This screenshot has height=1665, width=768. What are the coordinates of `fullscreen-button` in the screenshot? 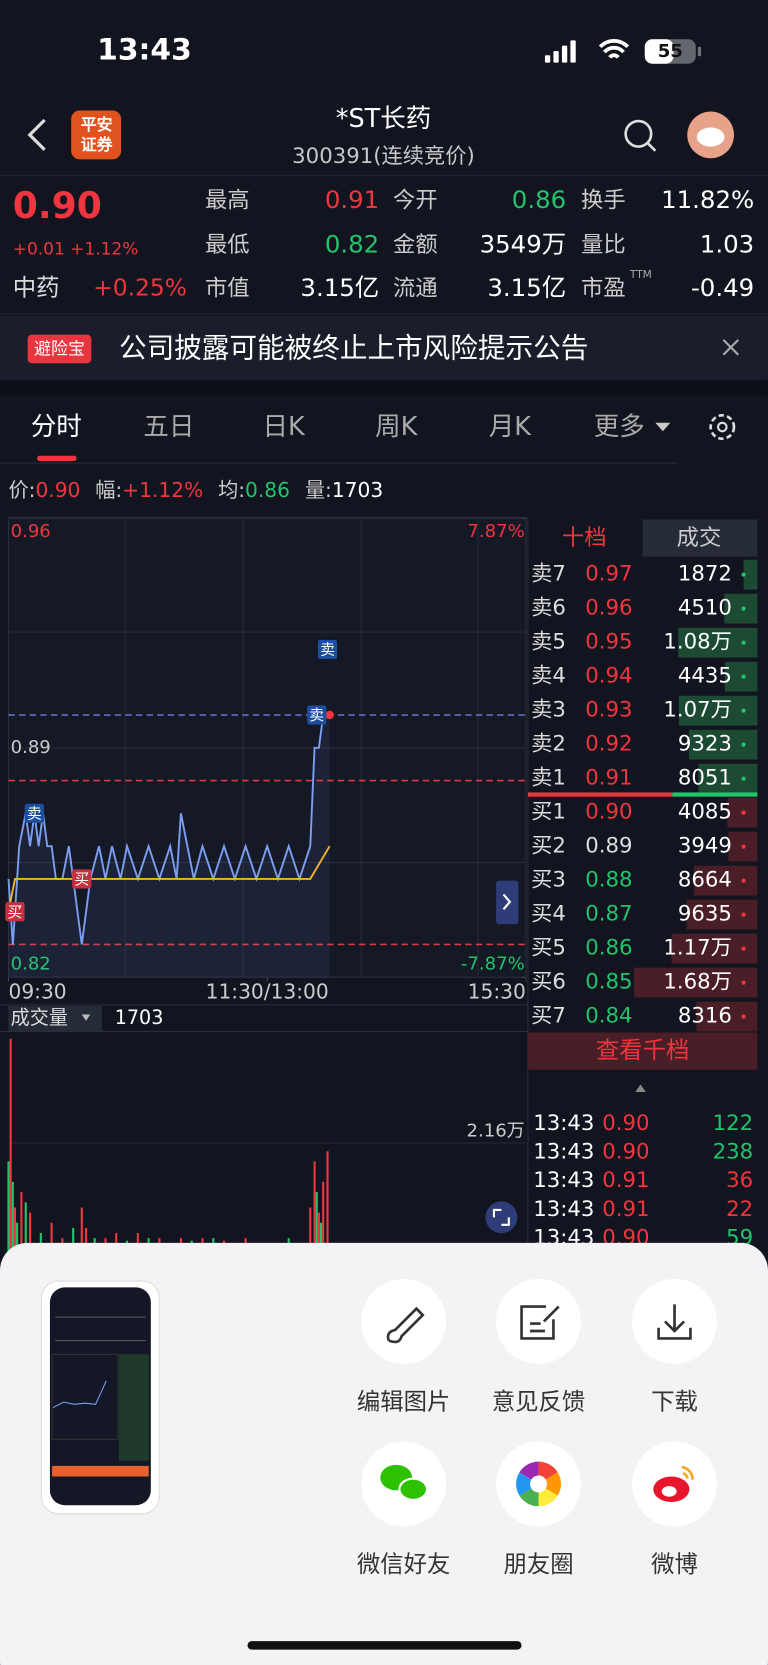 It's located at (501, 1217).